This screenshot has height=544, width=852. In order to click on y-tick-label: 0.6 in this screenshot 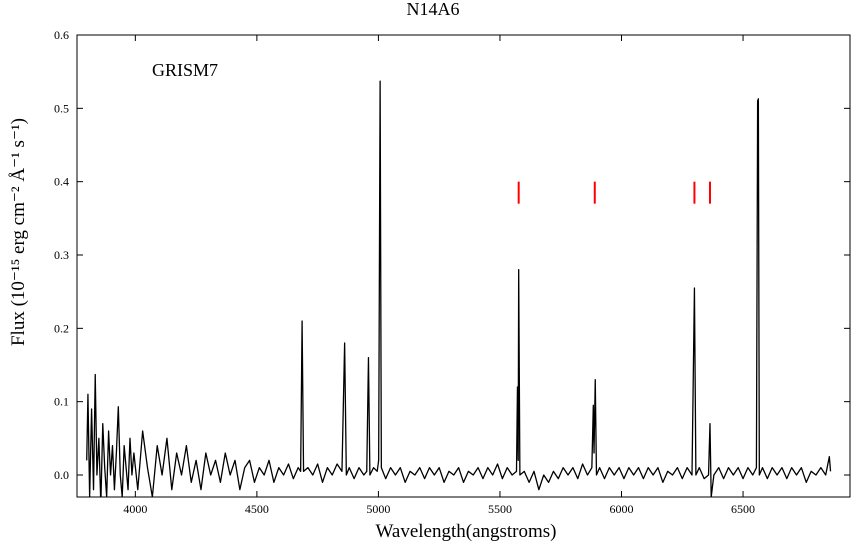, I will do `click(61, 35)`.